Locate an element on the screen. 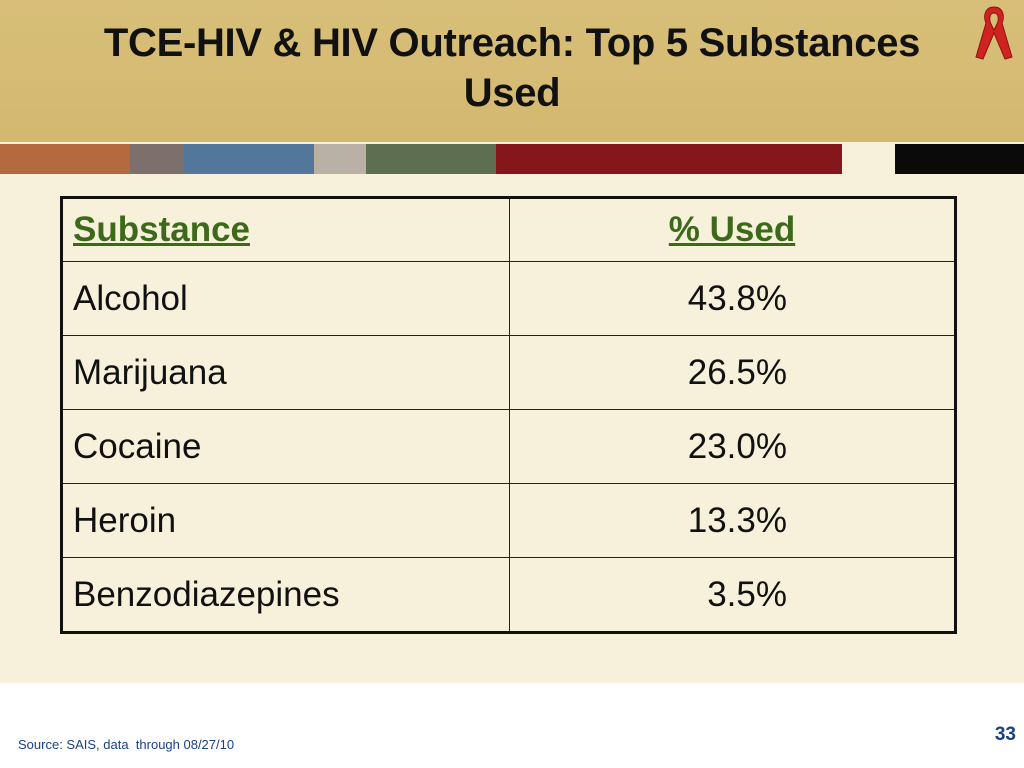 The width and height of the screenshot is (1024, 768). table-row: Benzodiazepines 3.5% is located at coordinates (508, 595).